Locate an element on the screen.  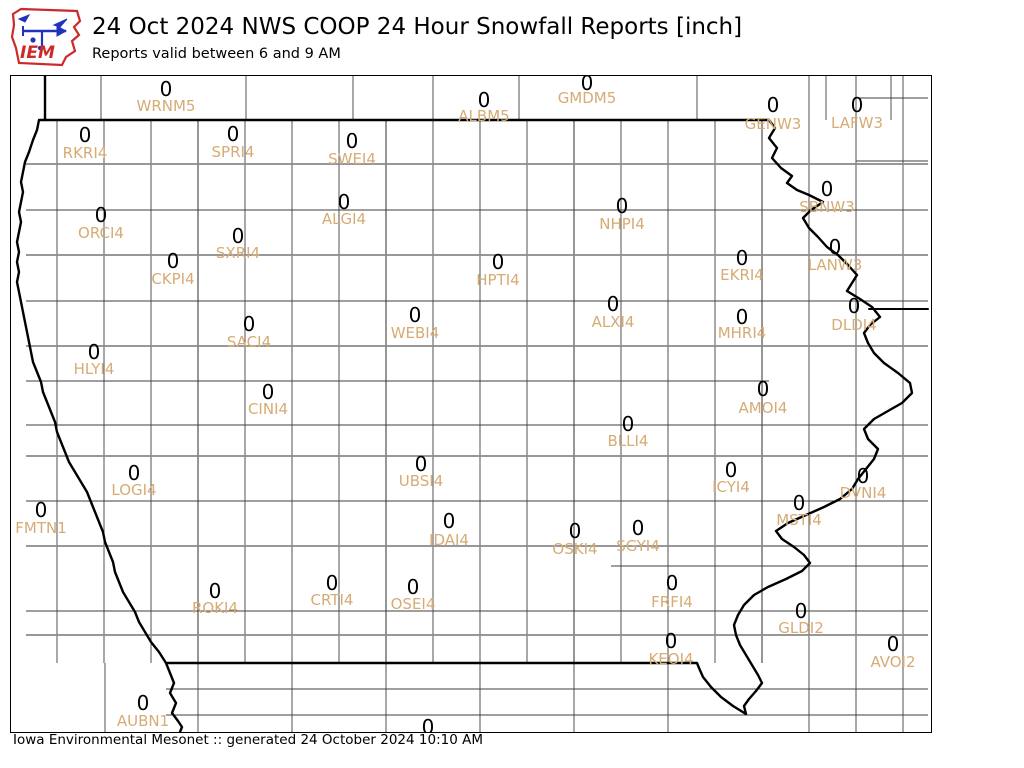
station-unlabeled: 0 is located at coordinates (428, 727).